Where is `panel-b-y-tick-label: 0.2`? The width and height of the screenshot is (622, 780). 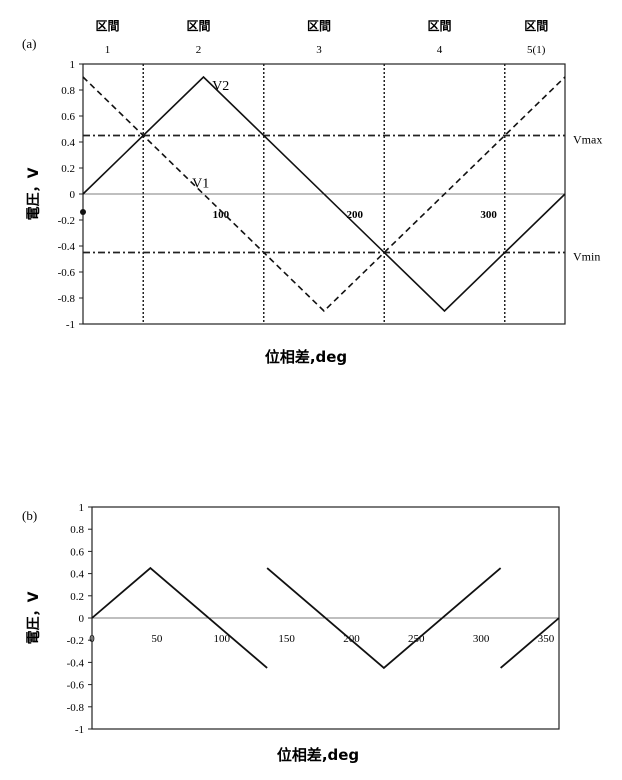 panel-b-y-tick-label: 0.2 is located at coordinates (77, 597).